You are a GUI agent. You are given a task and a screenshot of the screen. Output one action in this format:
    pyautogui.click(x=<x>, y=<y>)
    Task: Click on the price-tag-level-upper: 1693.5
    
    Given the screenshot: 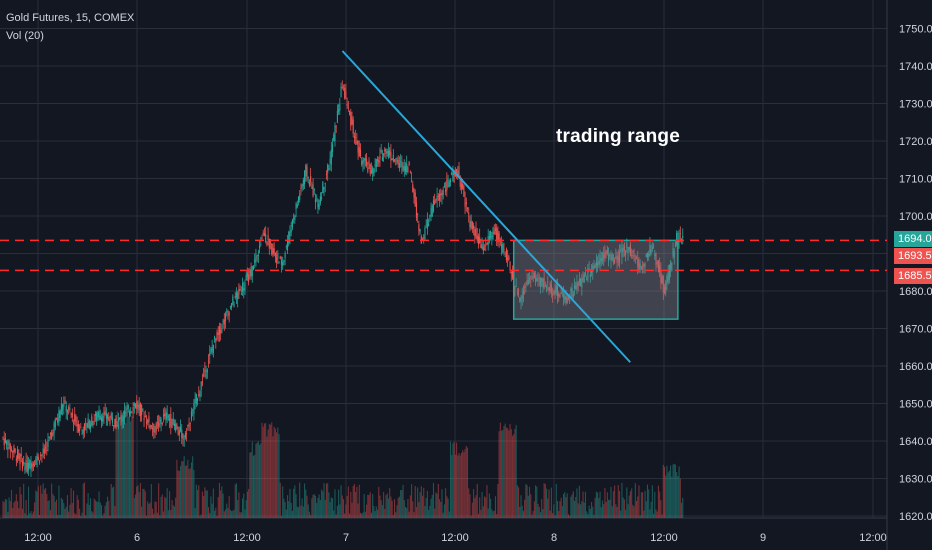 What is the action you would take?
    pyautogui.click(x=913, y=256)
    